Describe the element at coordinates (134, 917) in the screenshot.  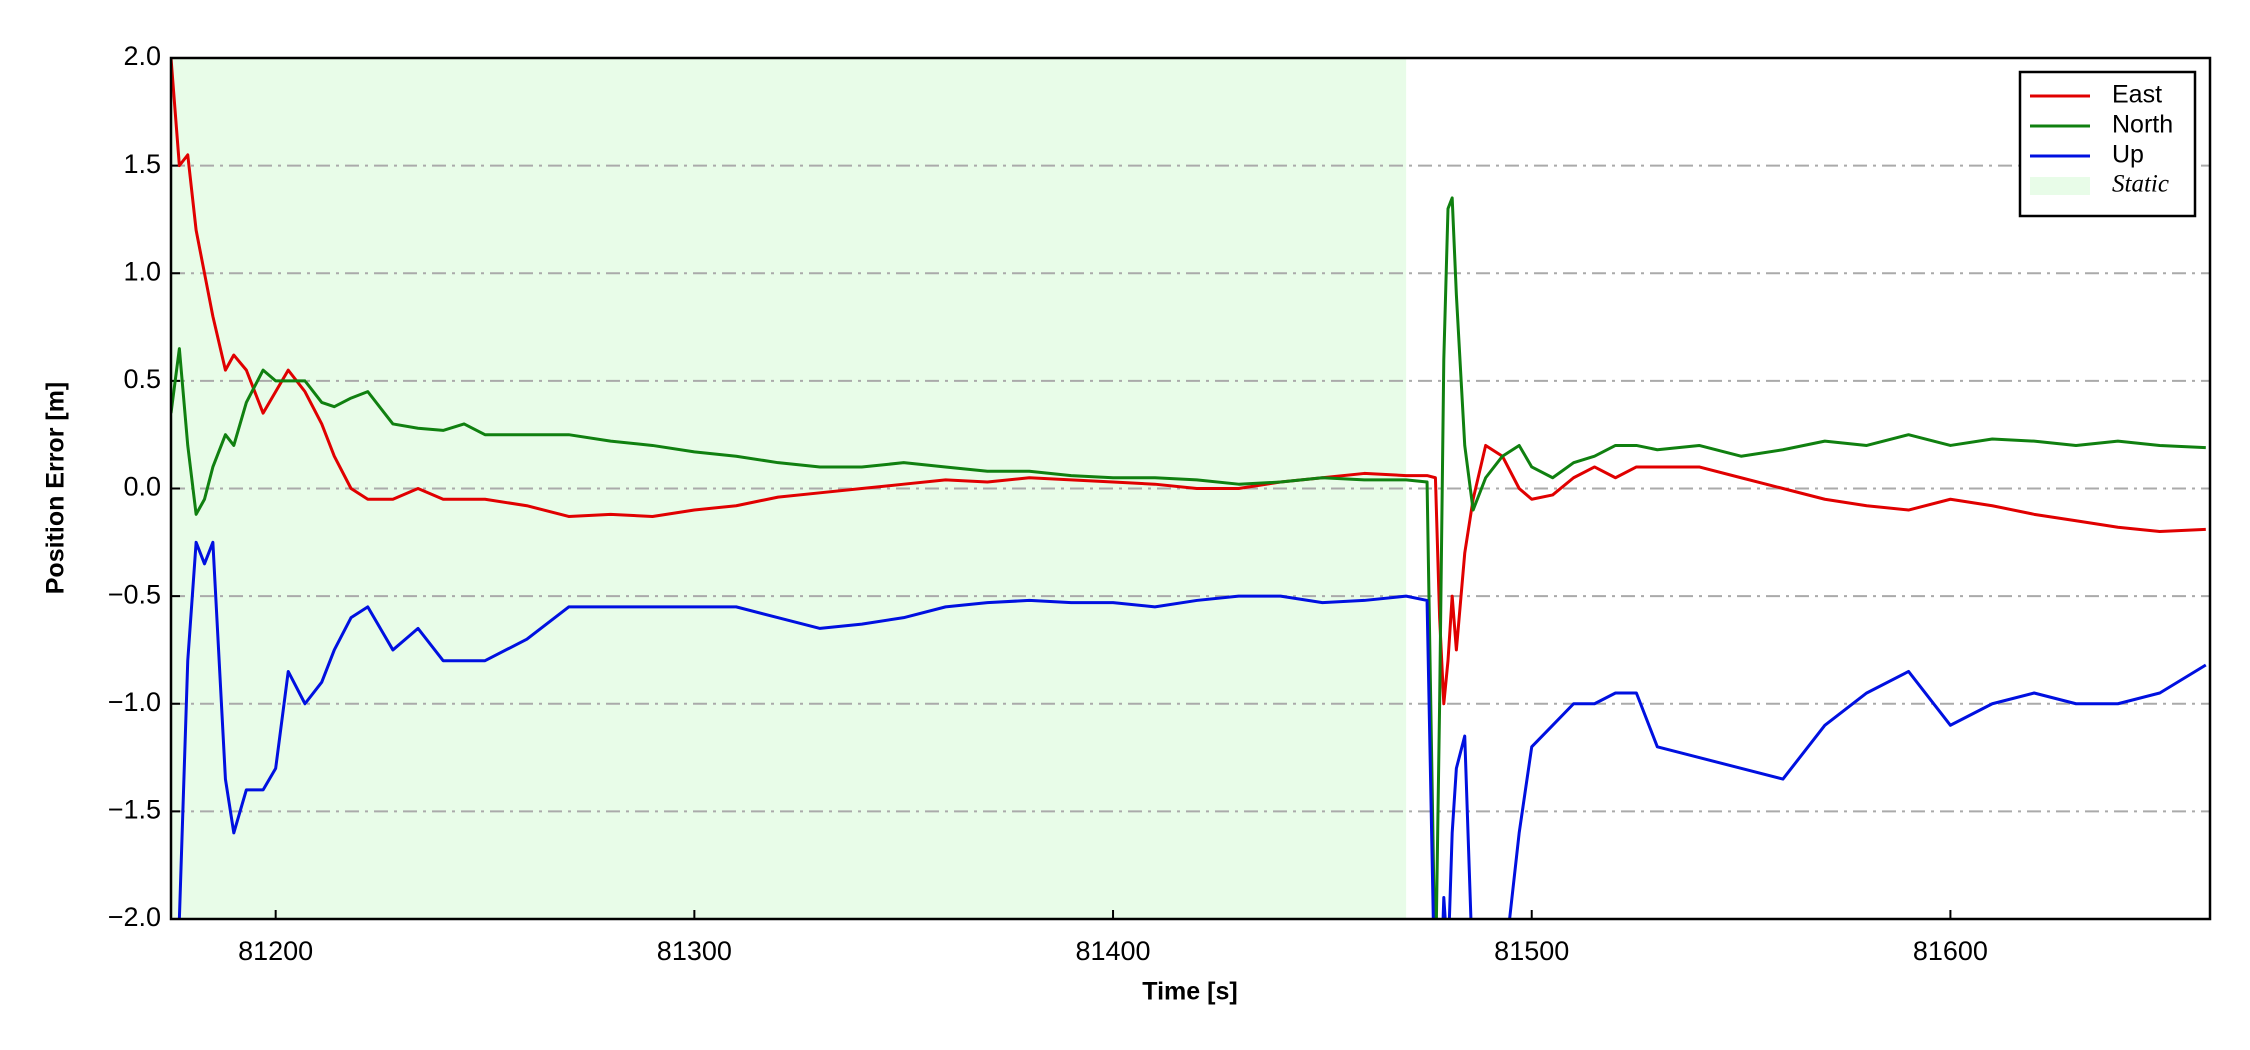
I see `y-tick-label: −2.0` at that location.